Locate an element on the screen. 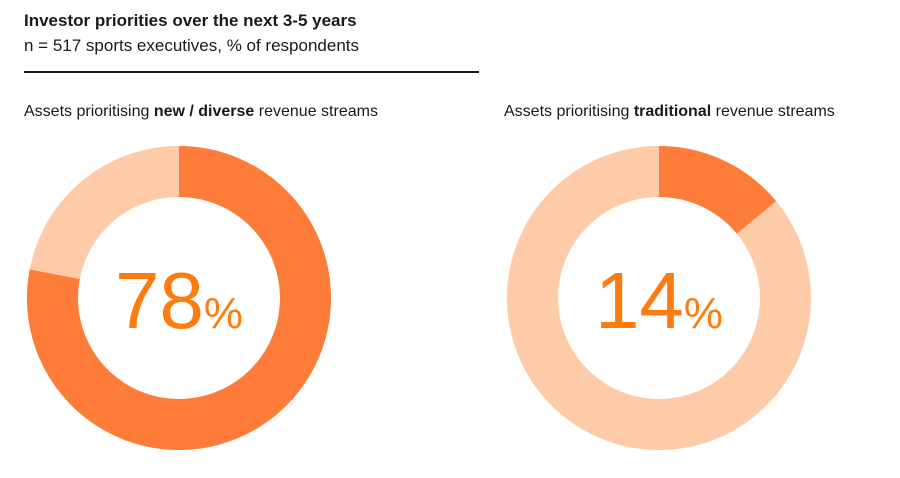  donut-1-label-prefix: Assets prioritising is located at coordinates (89, 111).